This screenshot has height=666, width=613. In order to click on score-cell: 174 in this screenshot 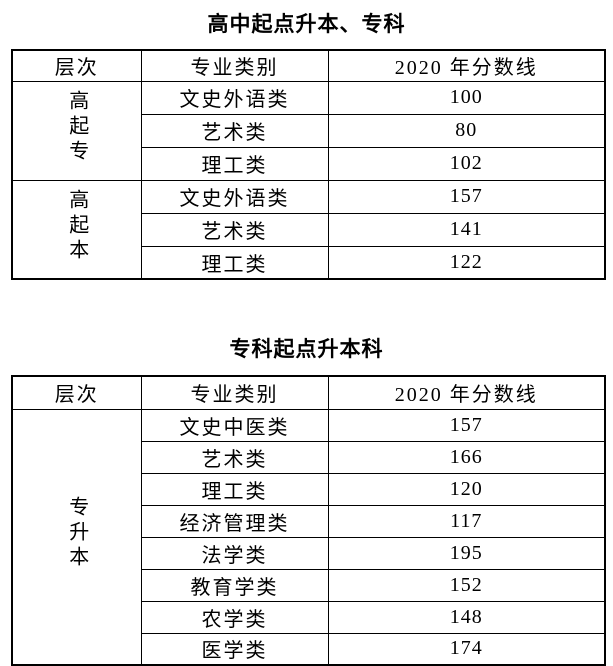, I will do `click(466, 649)`.